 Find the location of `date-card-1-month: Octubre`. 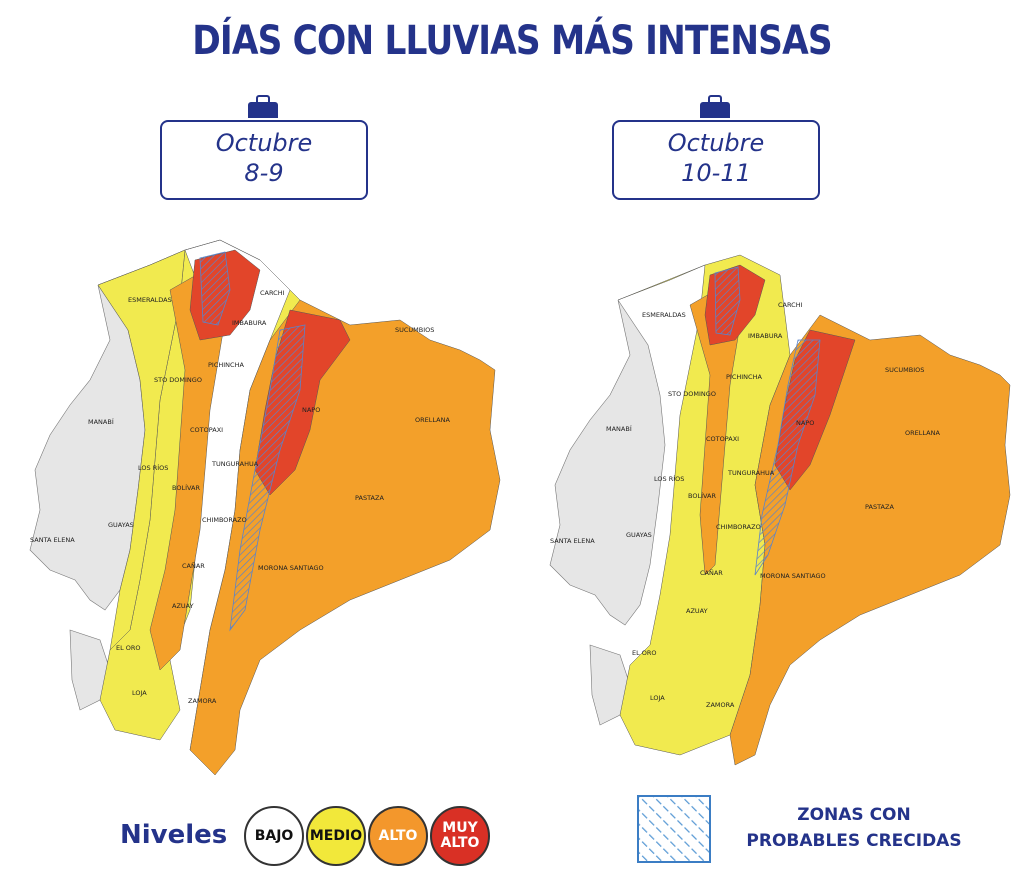

date-card-1-month: Octubre is located at coordinates (264, 143).